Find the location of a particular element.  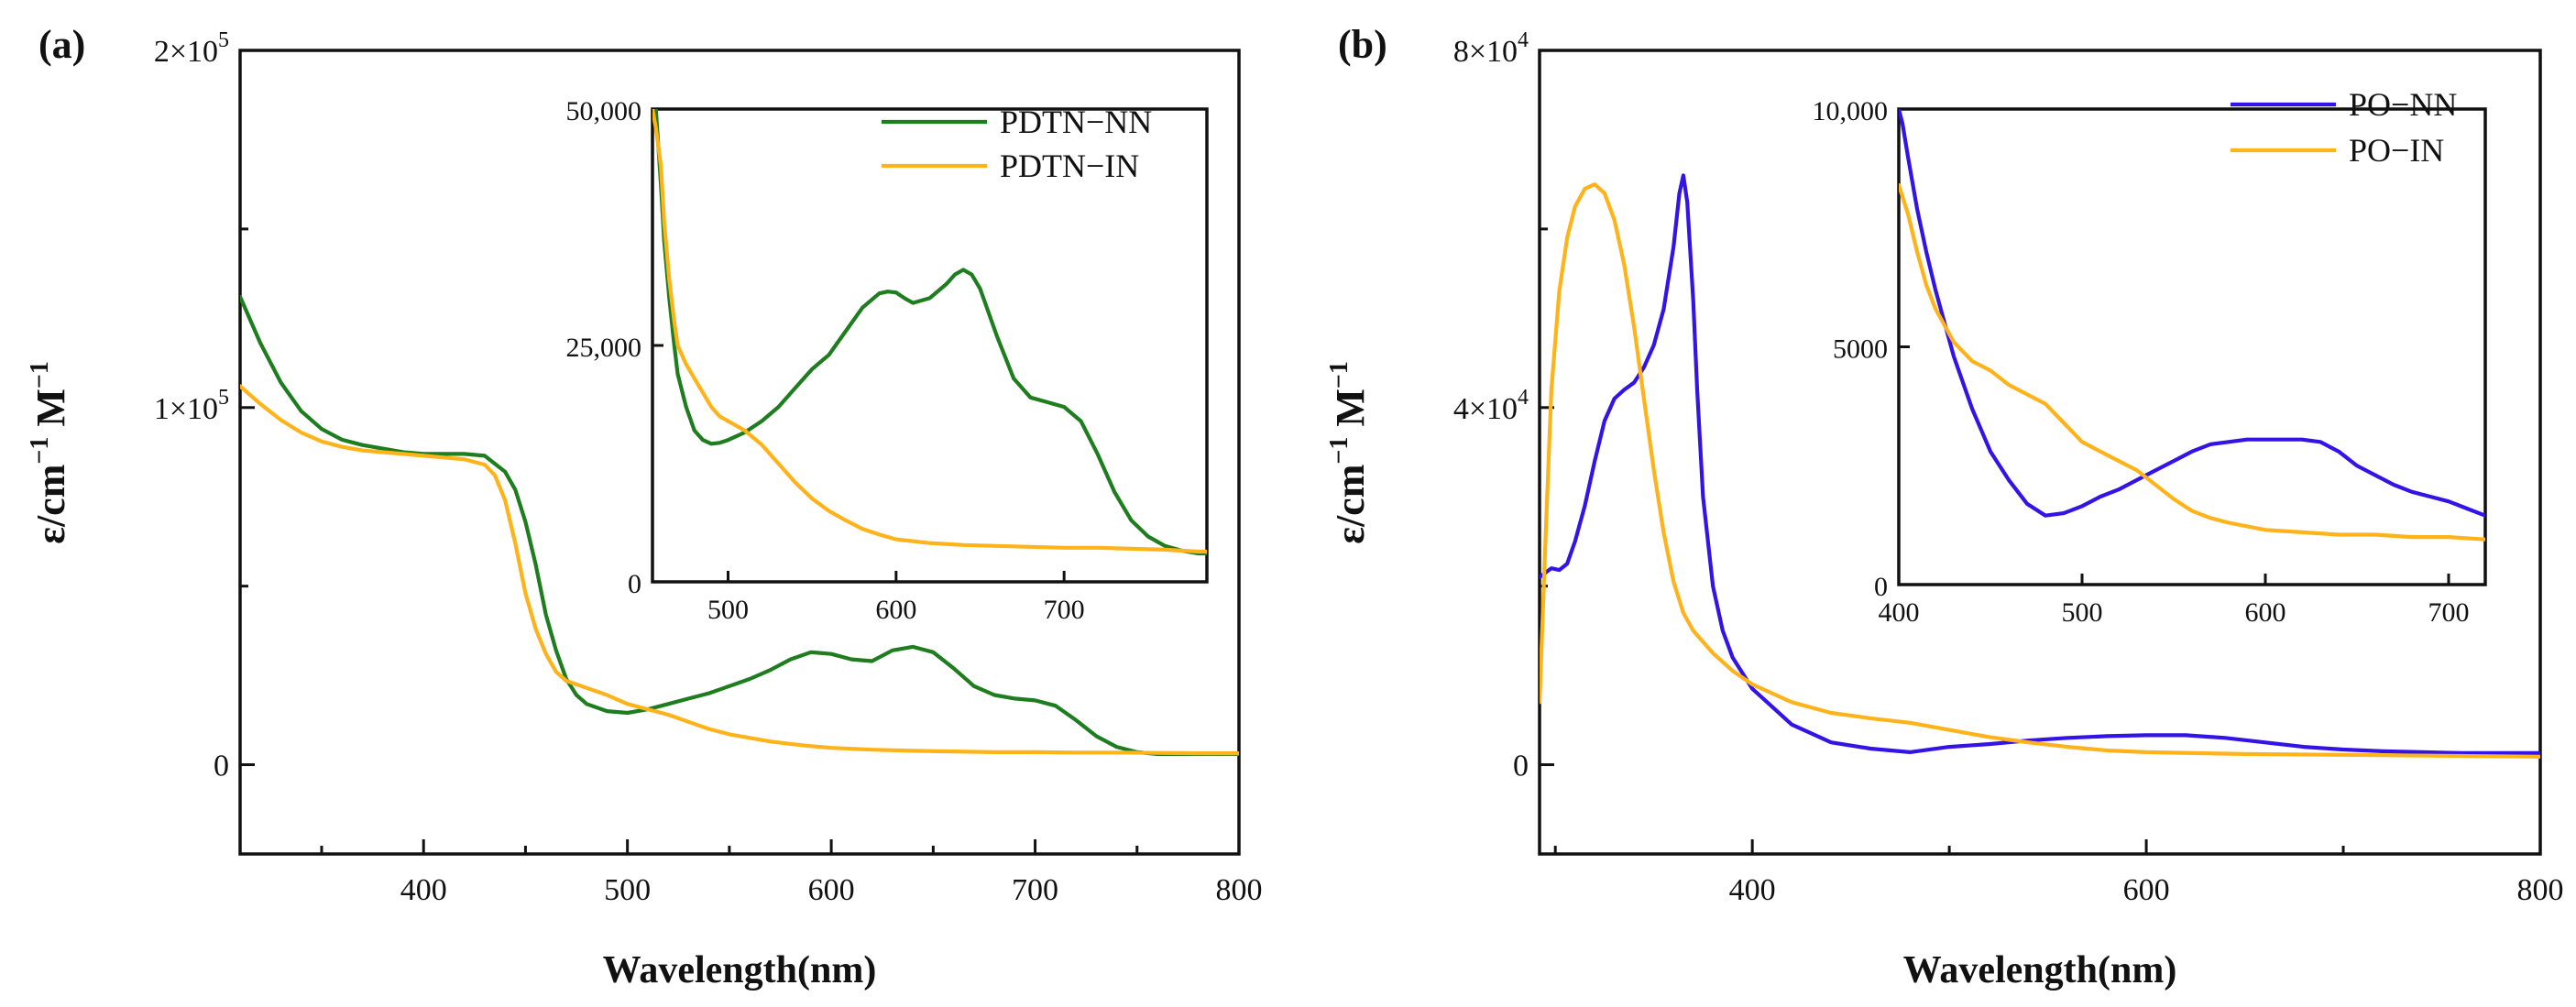

main-y-tick-label: 4×10⁴ is located at coordinates (1491, 406).